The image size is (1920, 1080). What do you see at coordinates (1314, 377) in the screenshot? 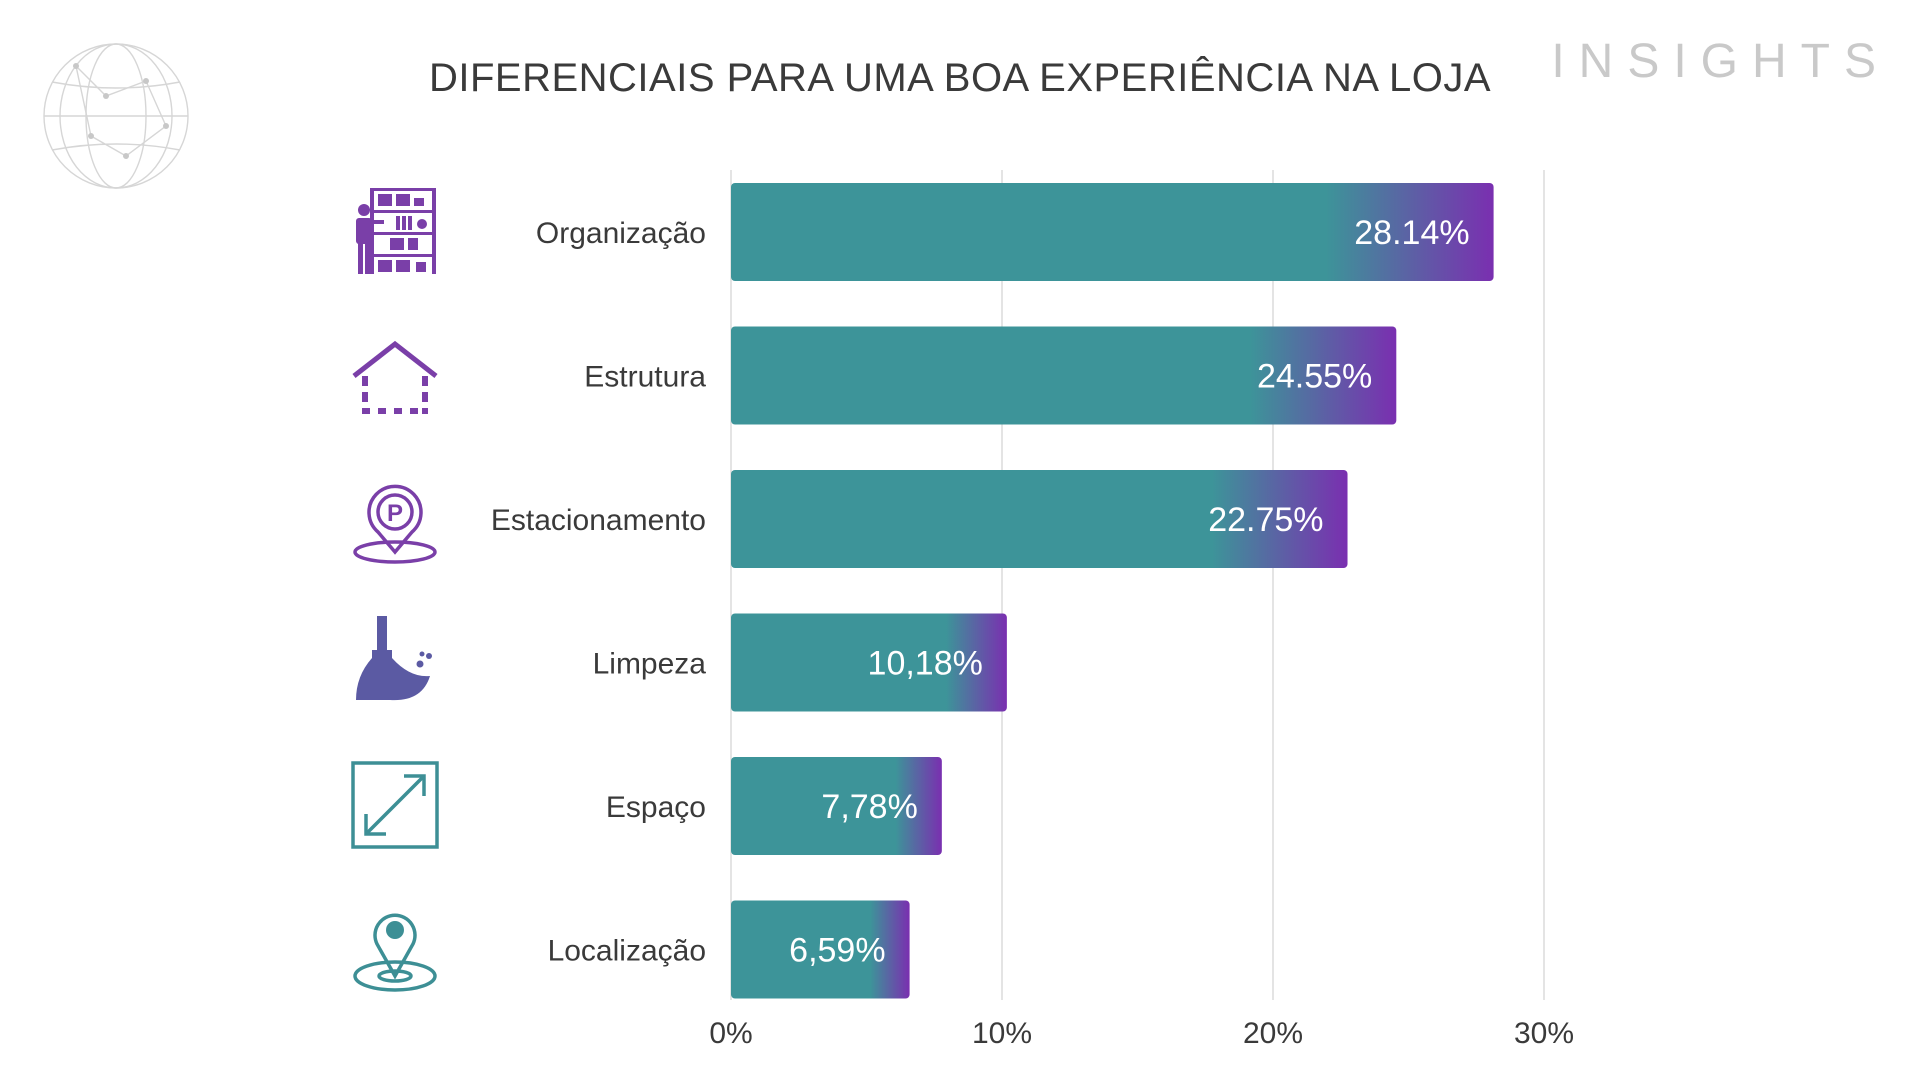
I see `data-label: 24.55%` at bounding box center [1314, 377].